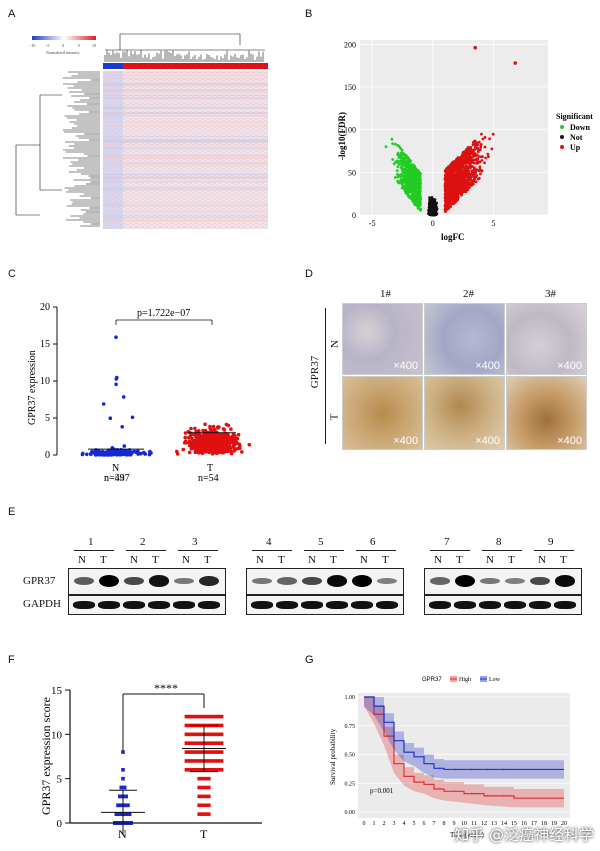 The width and height of the screenshot is (600, 851). What do you see at coordinates (503, 605) in the screenshot?
I see `blot-gapdh` at bounding box center [503, 605].